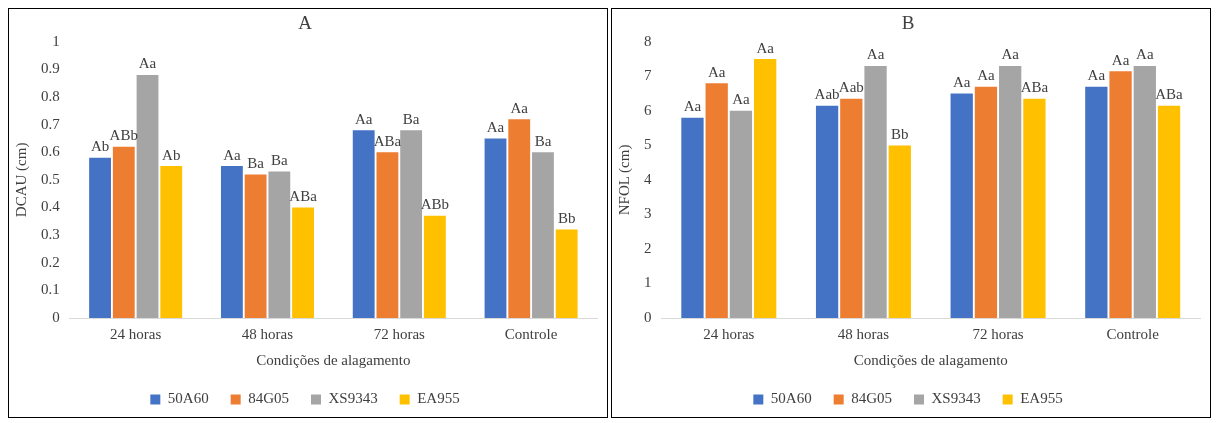  Describe the element at coordinates (21, 180) in the screenshot. I see `y-axis-title: DCAU (cm)` at that location.